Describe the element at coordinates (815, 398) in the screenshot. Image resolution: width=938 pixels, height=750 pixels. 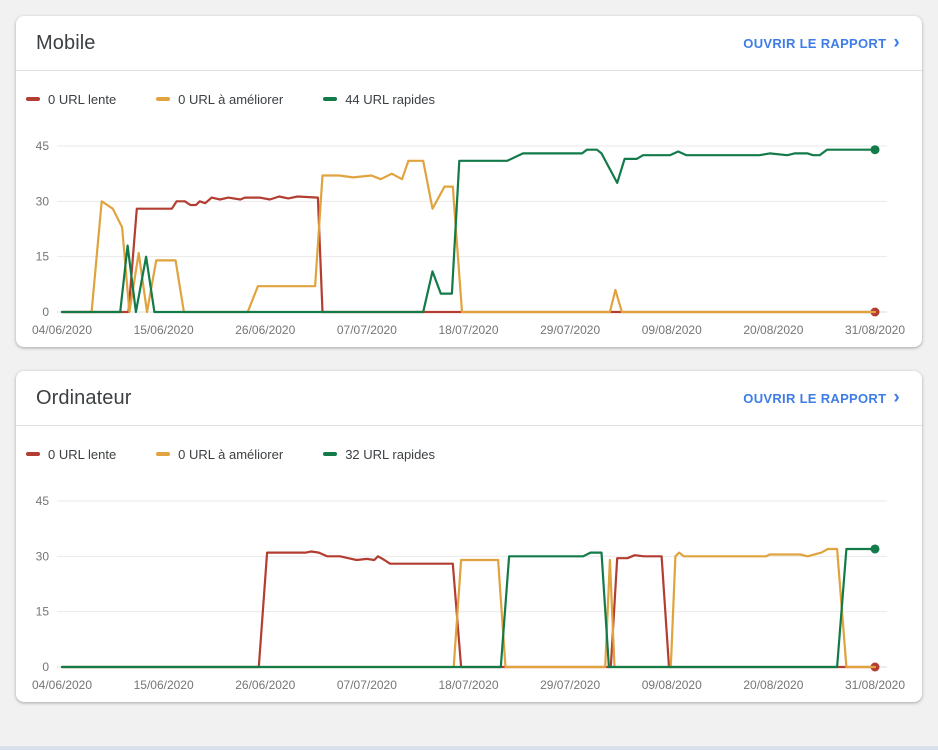
I see `desktop-open-report-label: OUVRIR LE RAPPORT` at that location.